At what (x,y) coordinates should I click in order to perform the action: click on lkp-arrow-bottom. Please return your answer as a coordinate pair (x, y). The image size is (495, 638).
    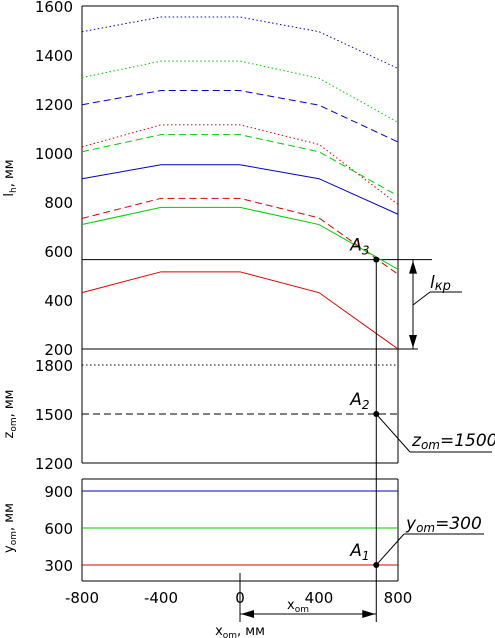
    Looking at the image, I should click on (413, 341).